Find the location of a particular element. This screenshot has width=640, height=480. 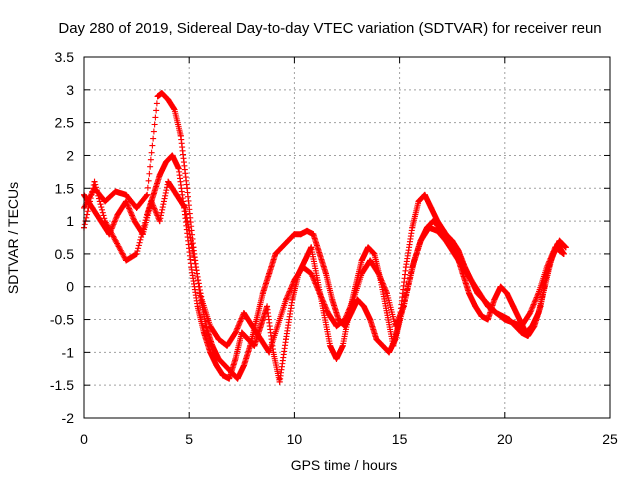

y-tick-label: 3.5 is located at coordinates (65, 57).